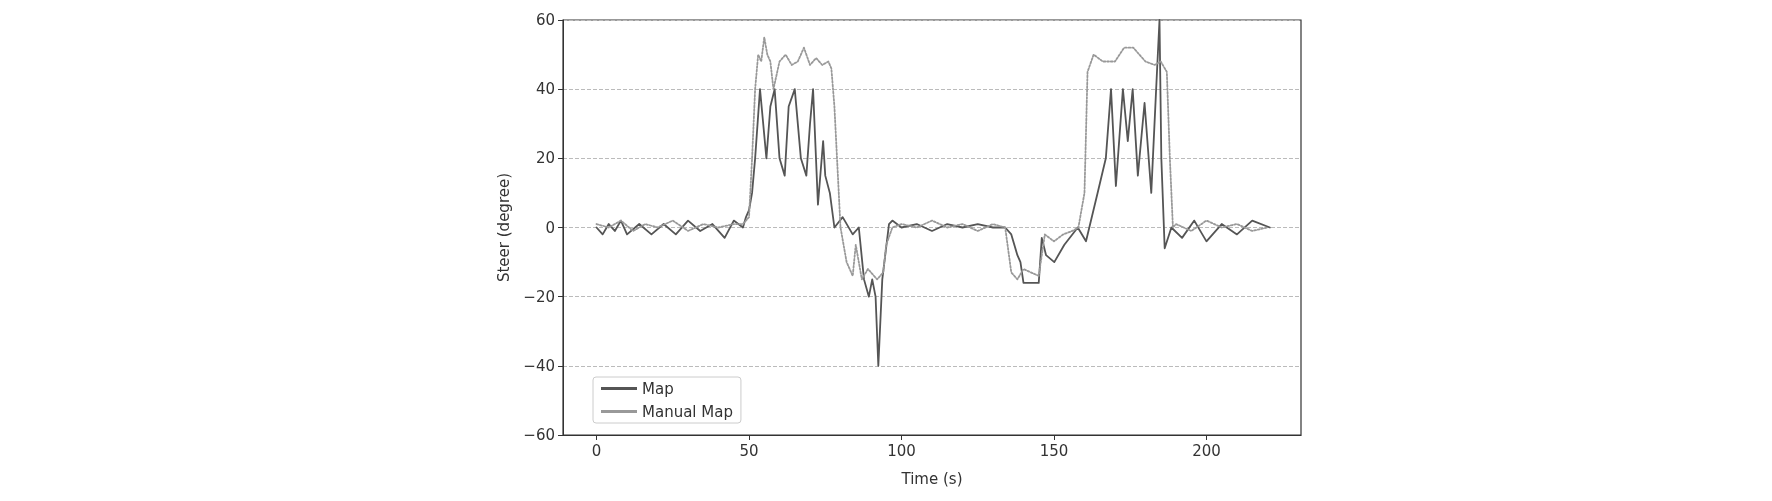 The image size is (1772, 501). Describe the element at coordinates (539, 435) in the screenshot. I see `y-tick-label: −60` at that location.